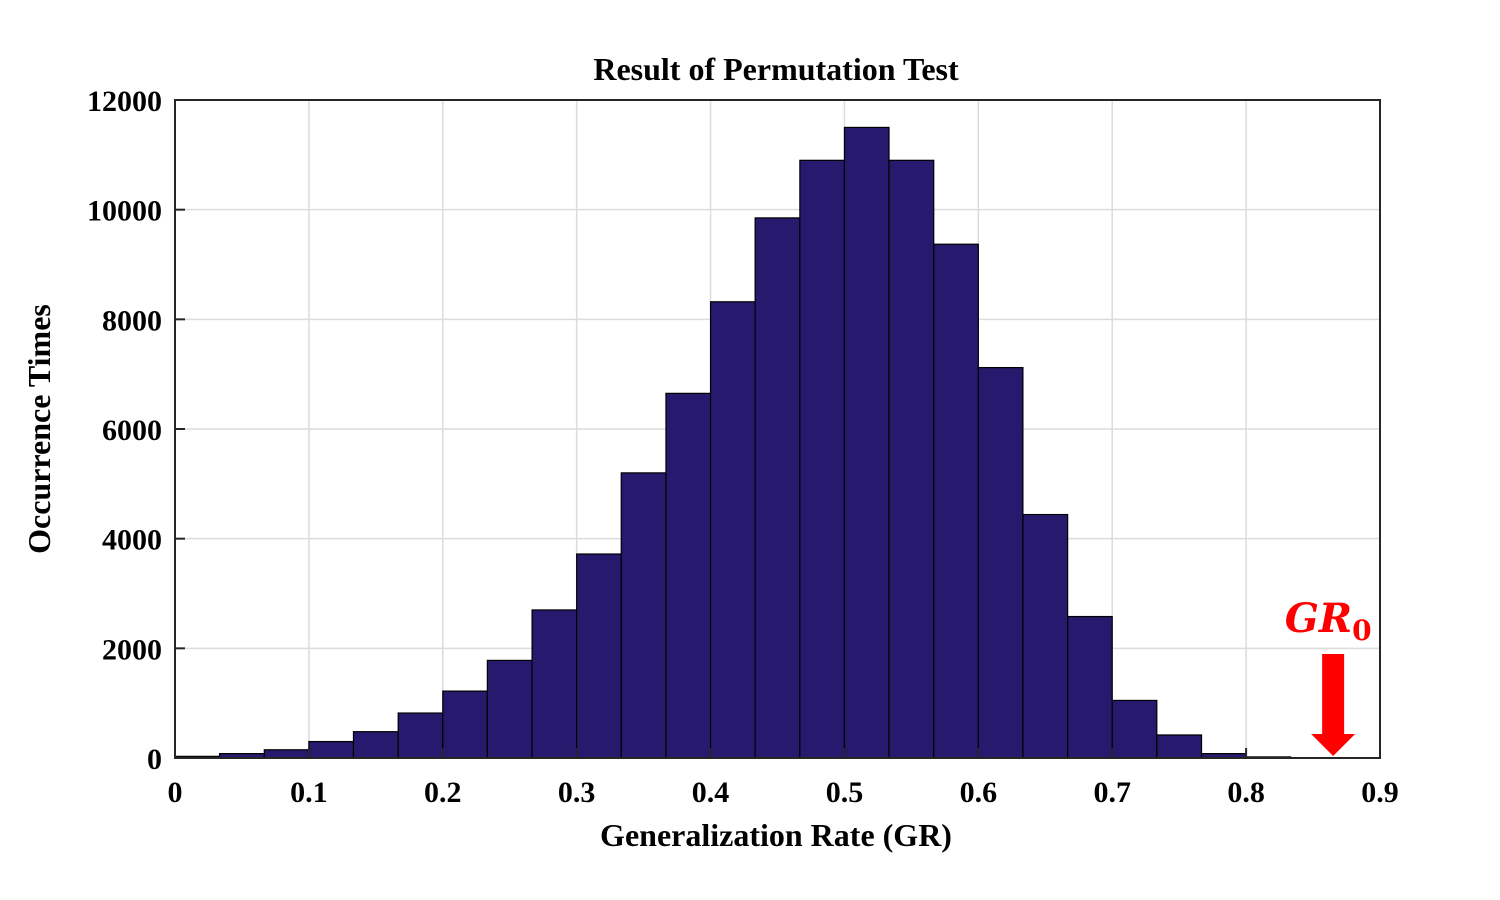  What do you see at coordinates (1361, 630) in the screenshot?
I see `gr0-label-subscript: 0` at bounding box center [1361, 630].